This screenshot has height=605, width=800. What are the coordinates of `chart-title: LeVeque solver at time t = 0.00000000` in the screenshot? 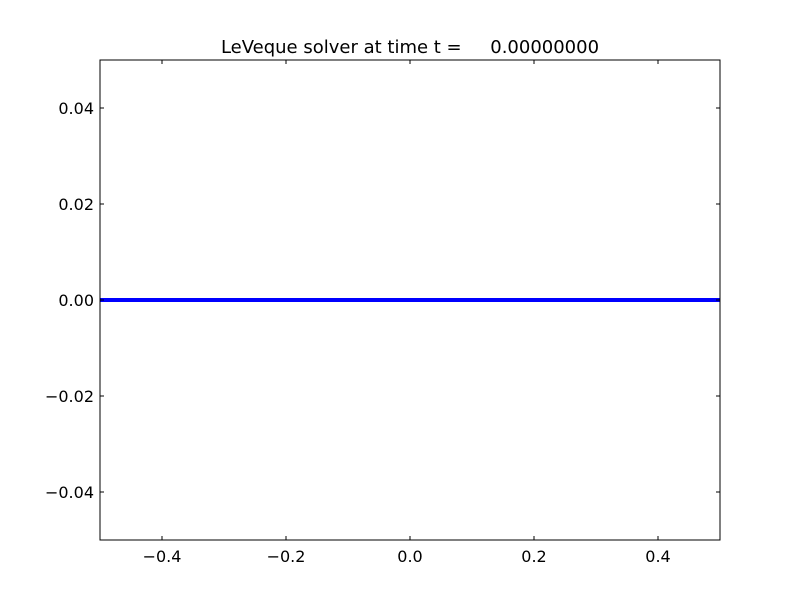 It's located at (410, 47).